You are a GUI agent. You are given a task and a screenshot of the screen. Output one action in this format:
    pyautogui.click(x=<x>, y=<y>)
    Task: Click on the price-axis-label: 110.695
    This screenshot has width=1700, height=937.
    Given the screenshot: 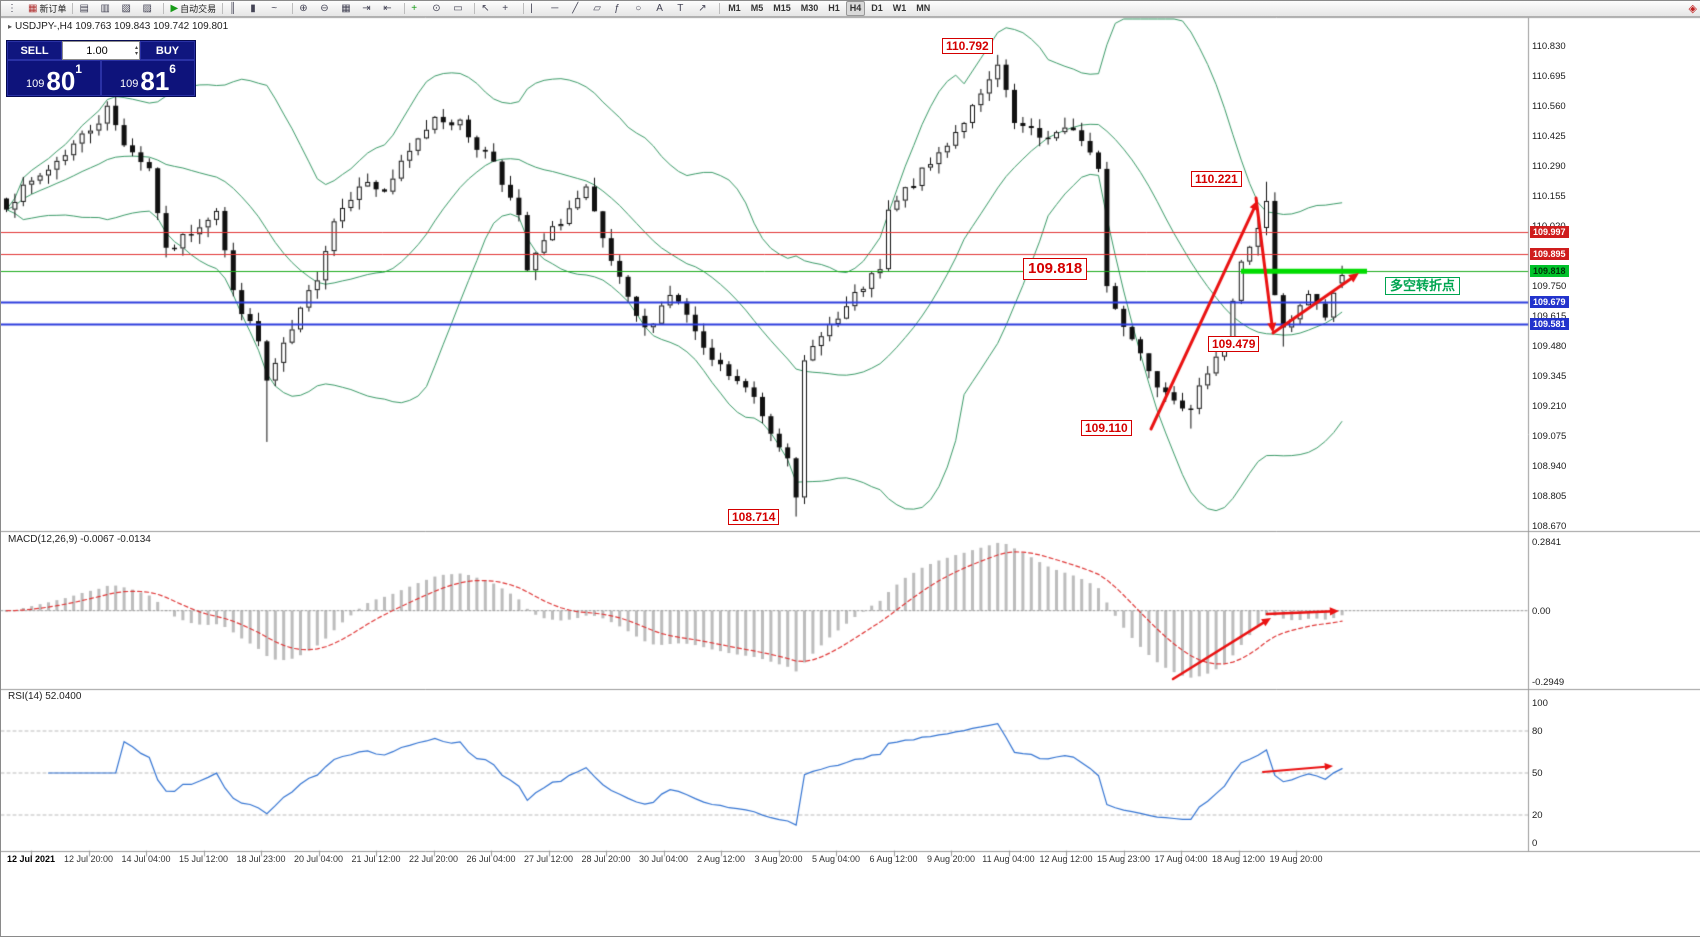 What is the action you would take?
    pyautogui.click(x=1549, y=77)
    